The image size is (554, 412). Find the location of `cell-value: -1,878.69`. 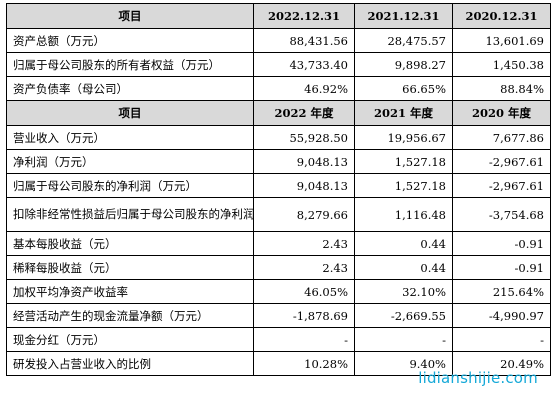

cell-value: -1,878.69 is located at coordinates (304, 315).